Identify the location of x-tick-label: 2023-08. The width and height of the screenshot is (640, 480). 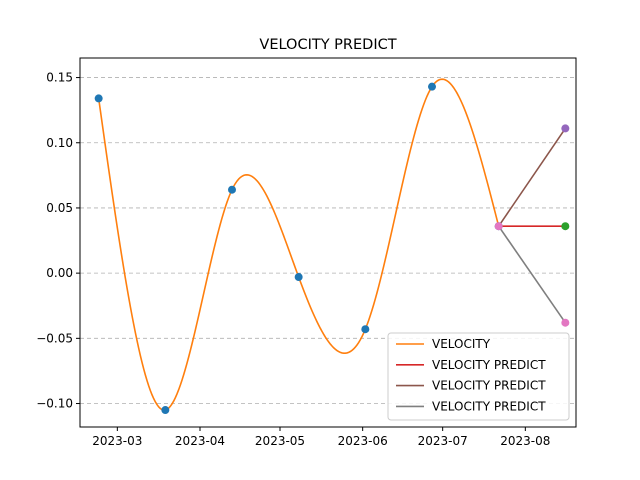
(525, 441).